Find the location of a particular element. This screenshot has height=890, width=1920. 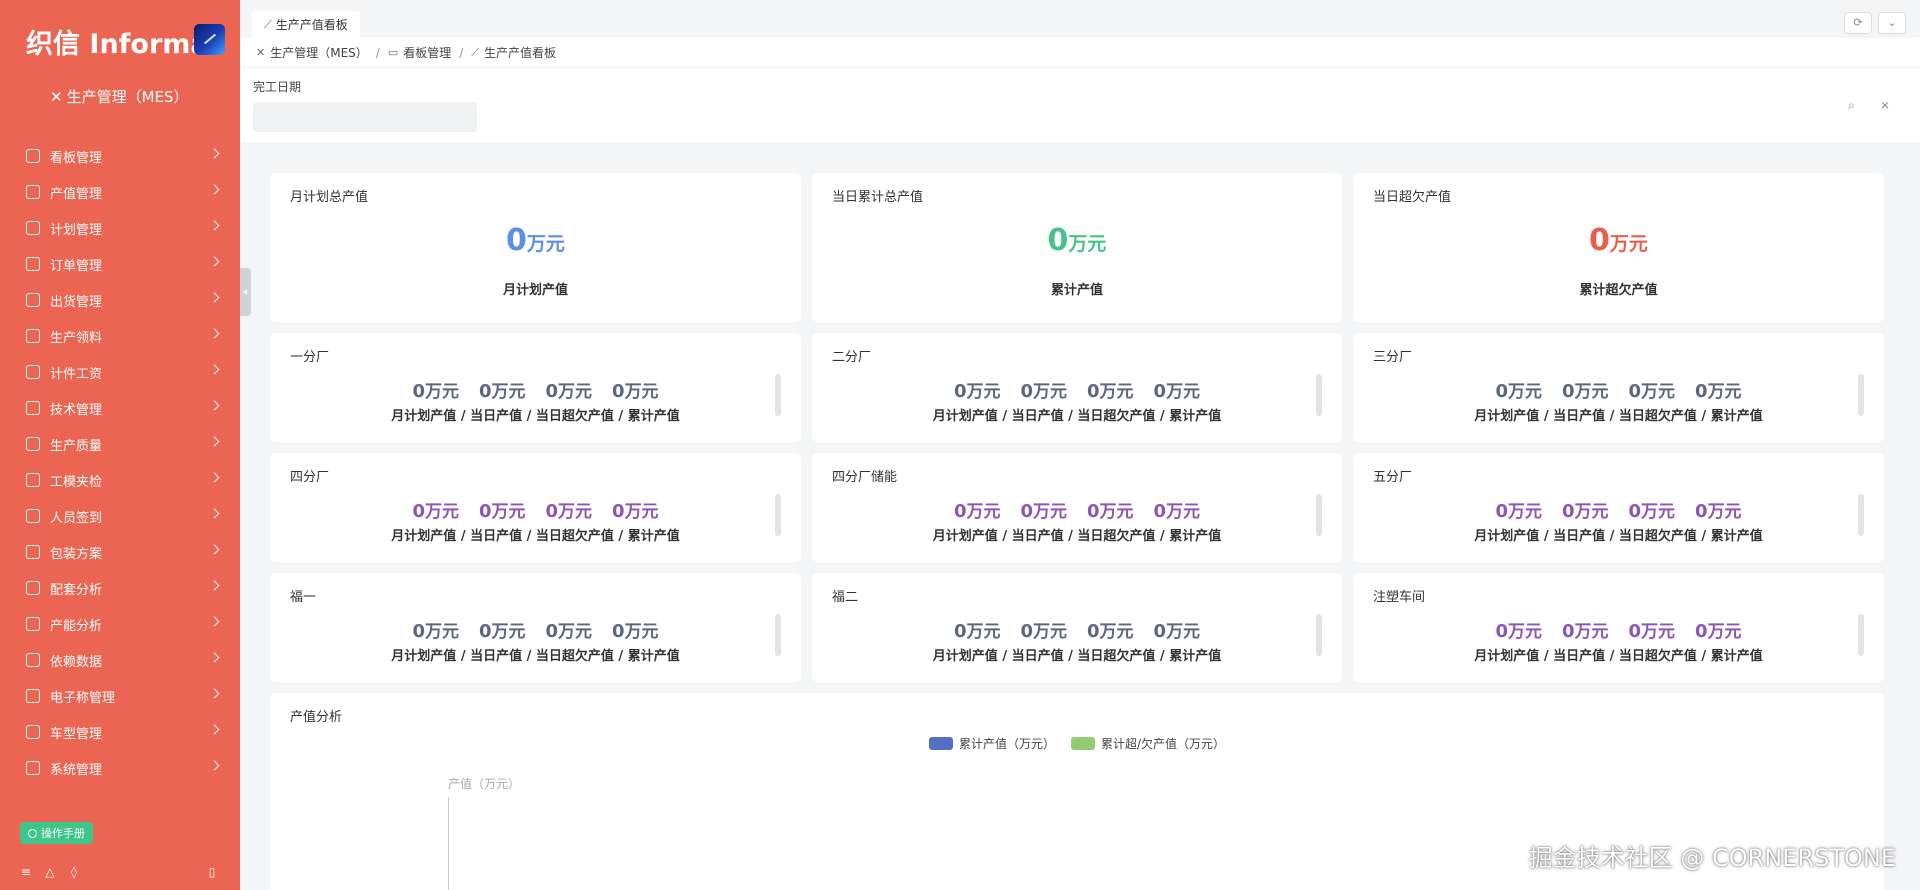

sidebar-item: 依赖数据 is located at coordinates (120, 660).